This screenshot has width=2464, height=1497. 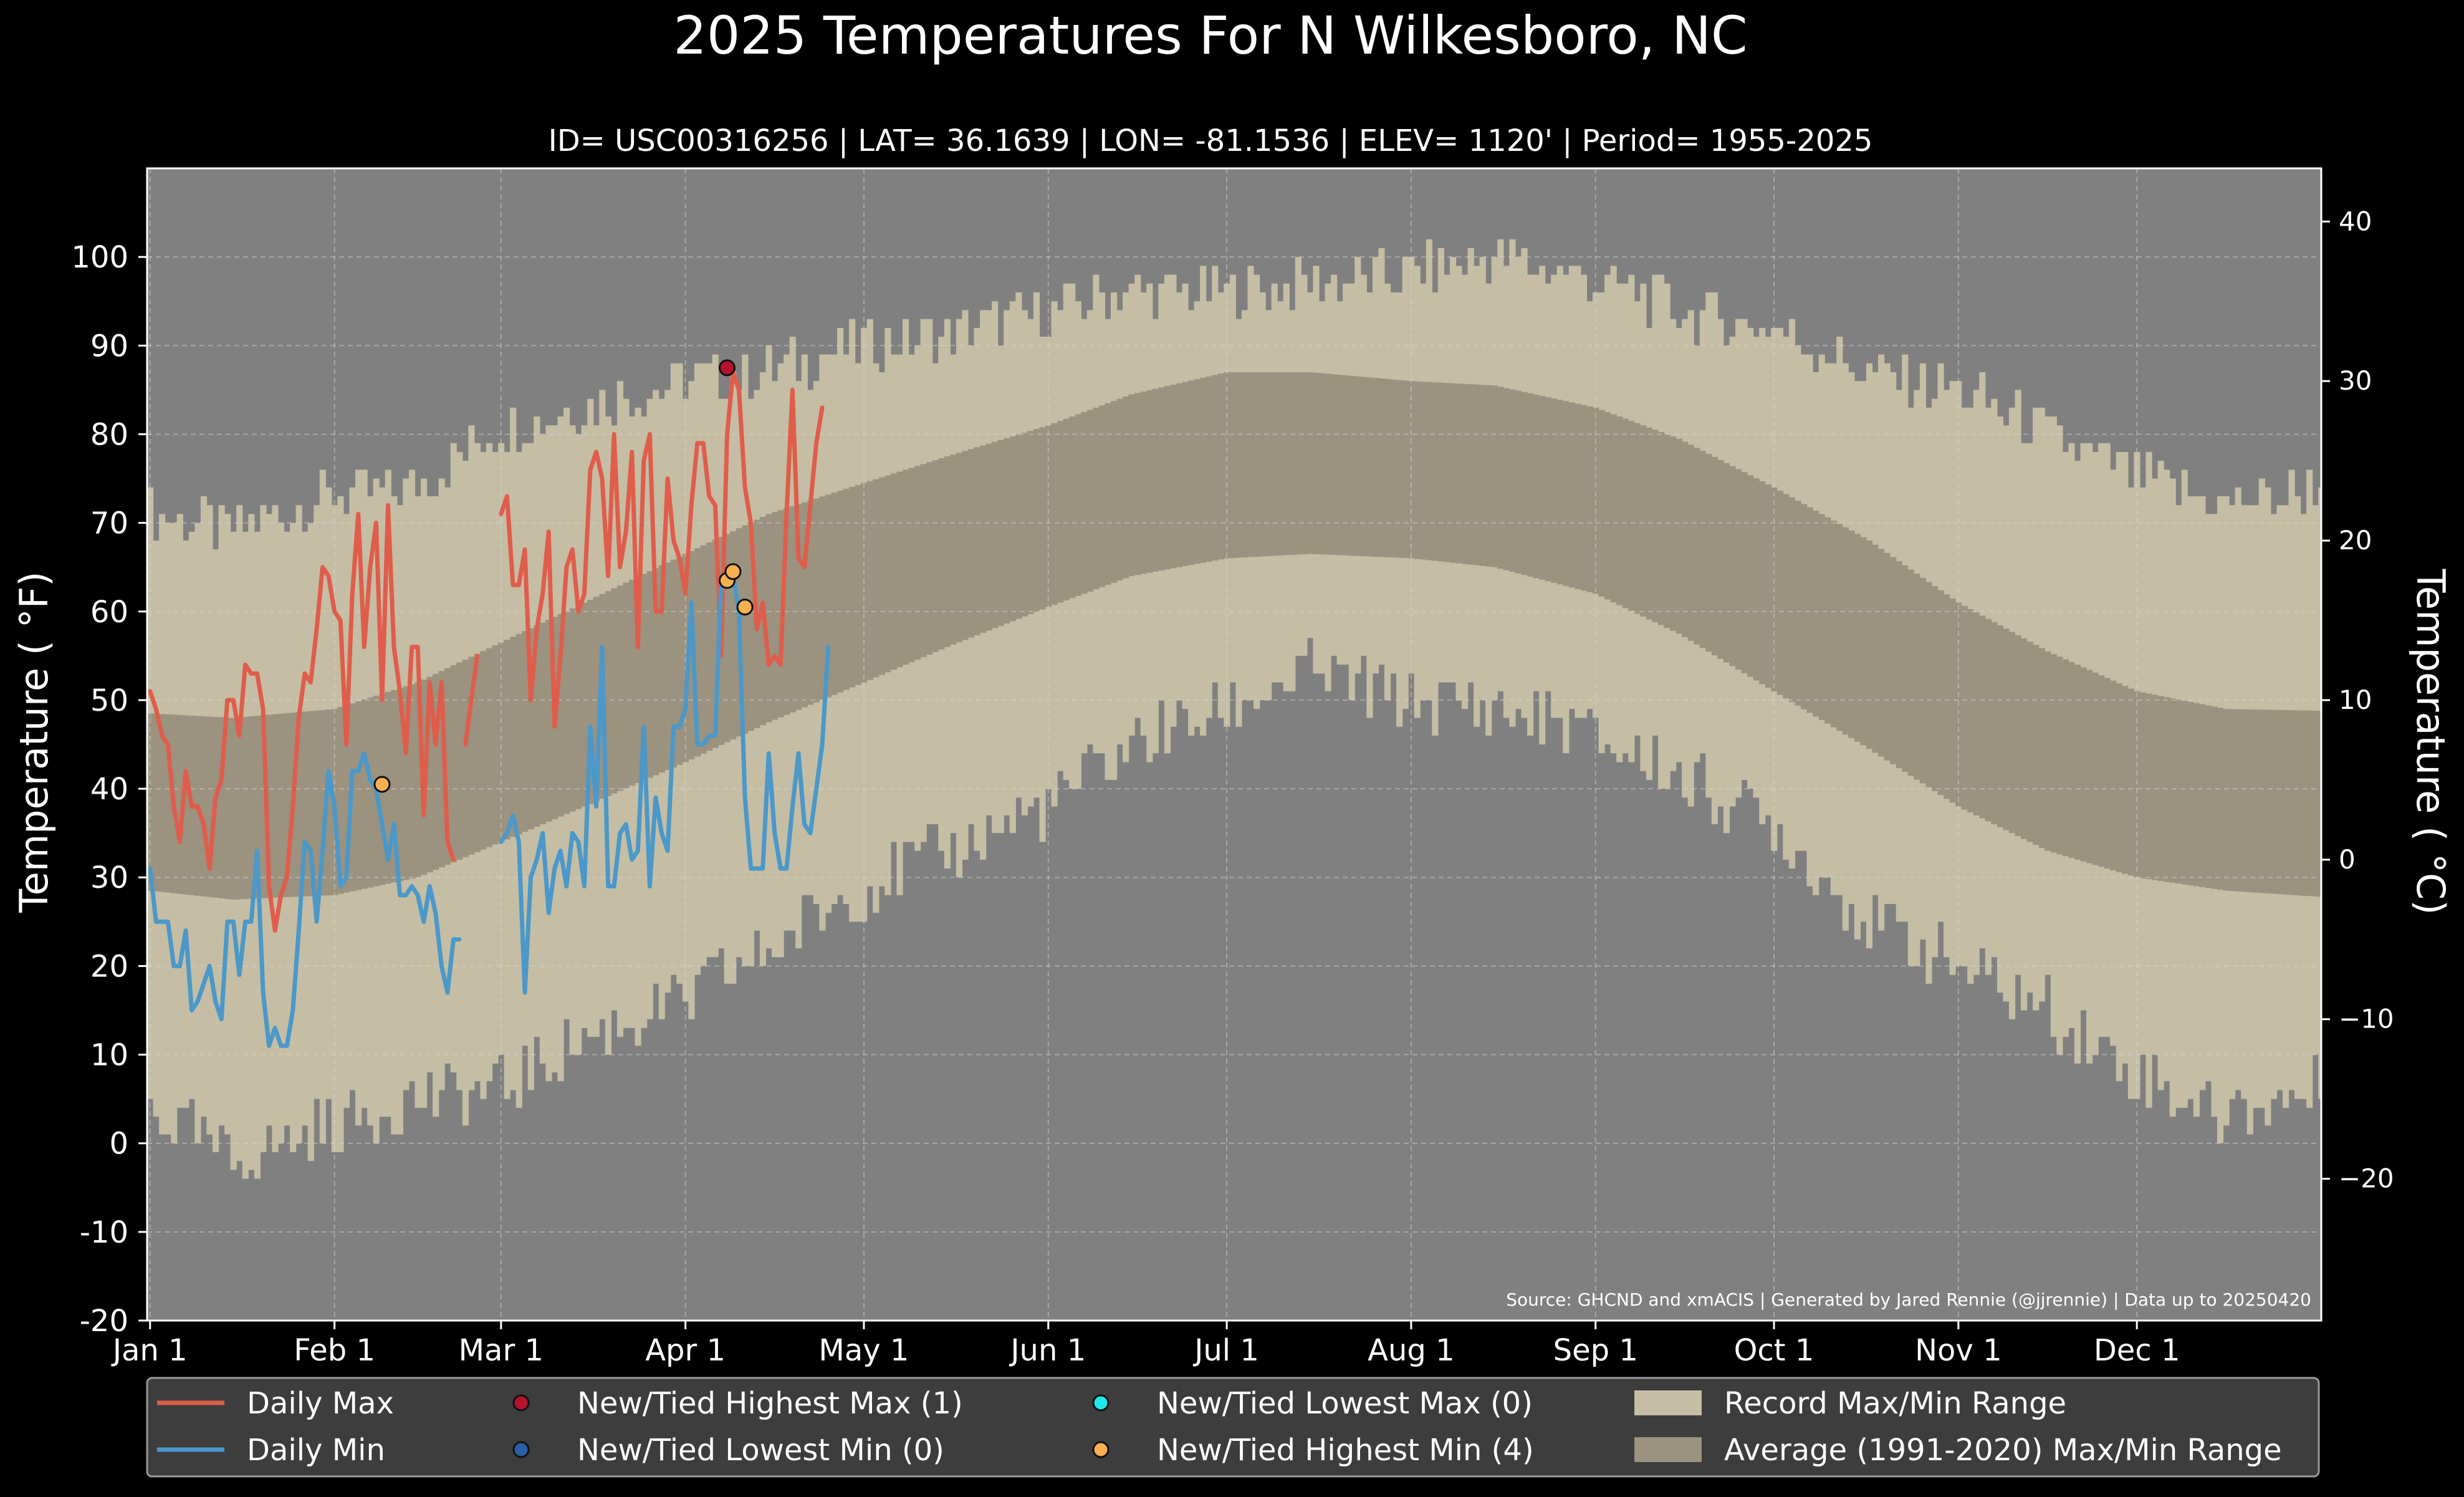 I want to click on x-tick-label: Apr 1, so click(x=685, y=1350).